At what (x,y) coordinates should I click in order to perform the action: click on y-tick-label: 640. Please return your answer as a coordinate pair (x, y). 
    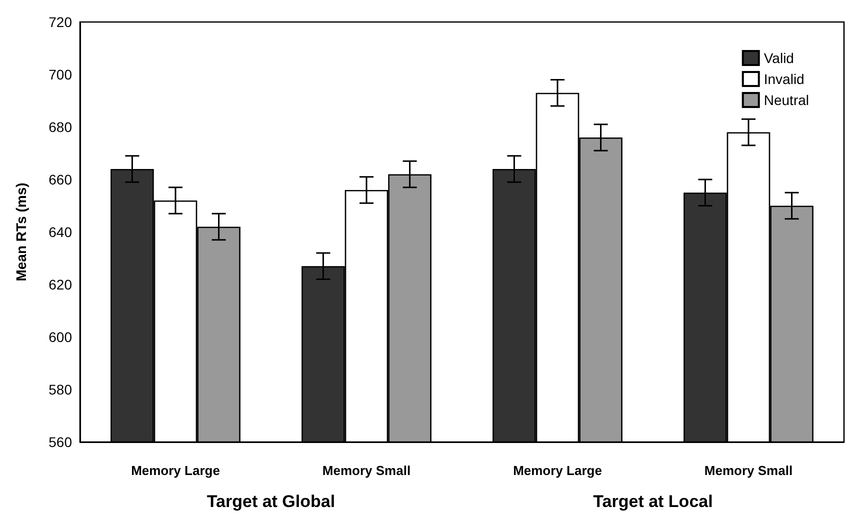
    Looking at the image, I should click on (60, 232).